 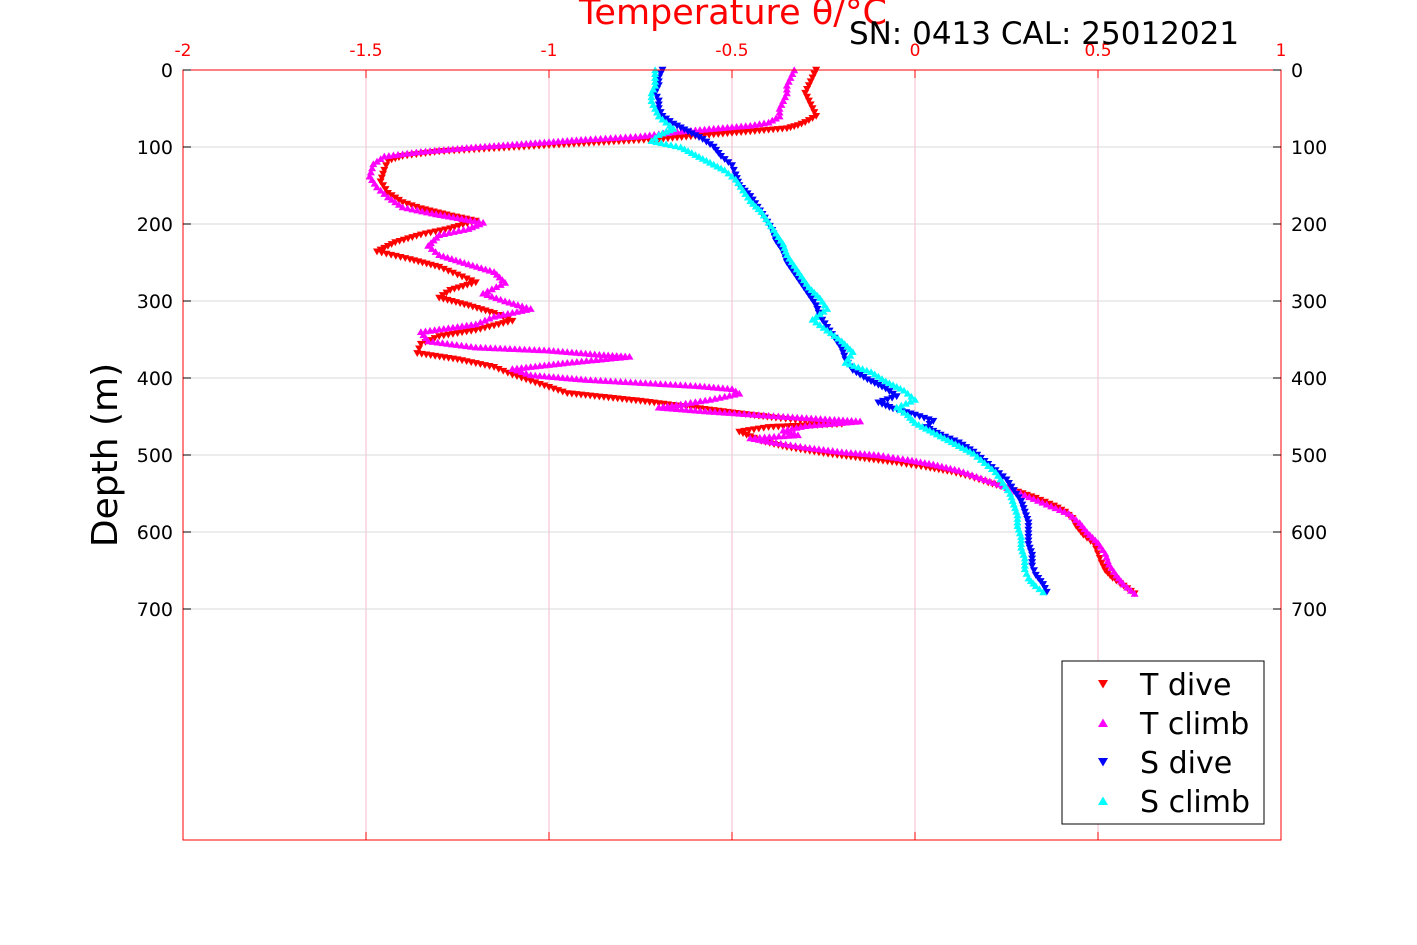 I want to click on x-tick-label: -1.5, so click(x=365, y=51).